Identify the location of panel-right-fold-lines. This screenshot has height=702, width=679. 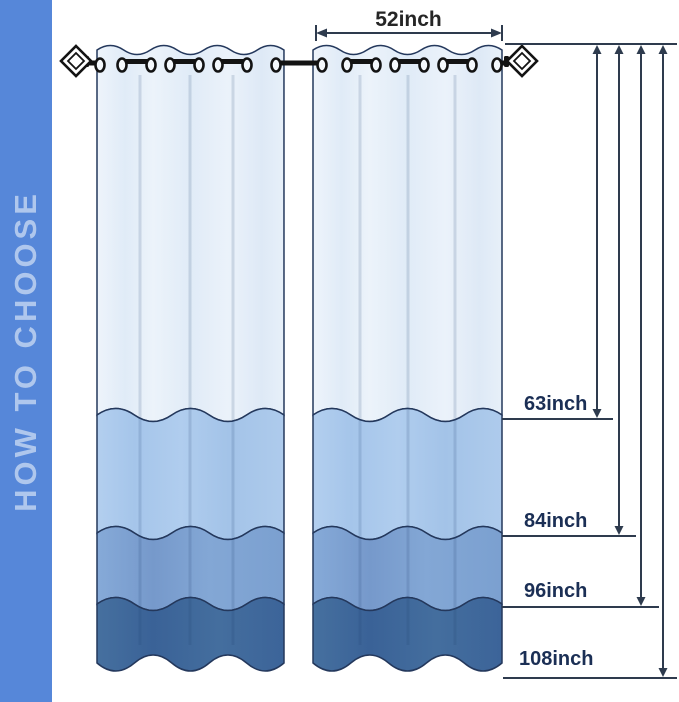
(407, 360).